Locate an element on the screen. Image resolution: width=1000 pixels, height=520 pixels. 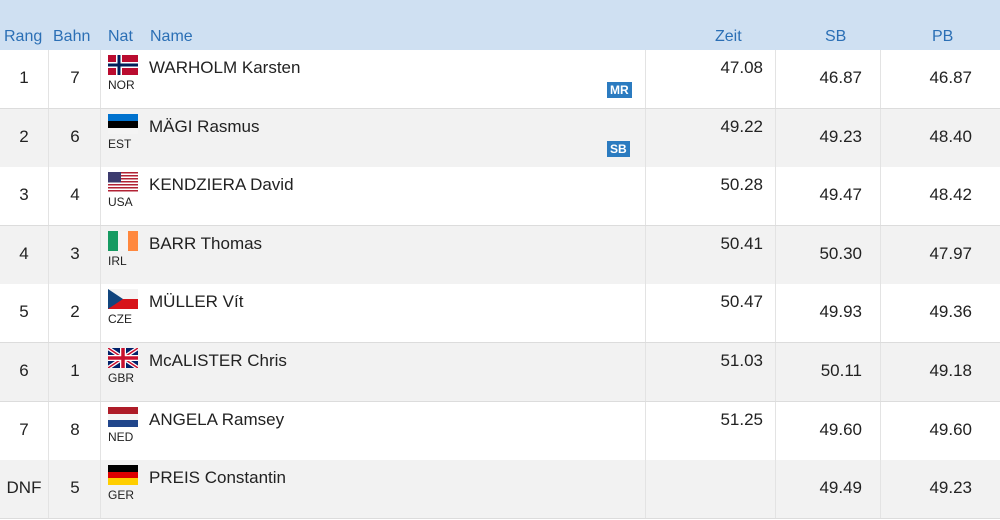
athlete-name: KENDZIERA David is located at coordinates (221, 185).